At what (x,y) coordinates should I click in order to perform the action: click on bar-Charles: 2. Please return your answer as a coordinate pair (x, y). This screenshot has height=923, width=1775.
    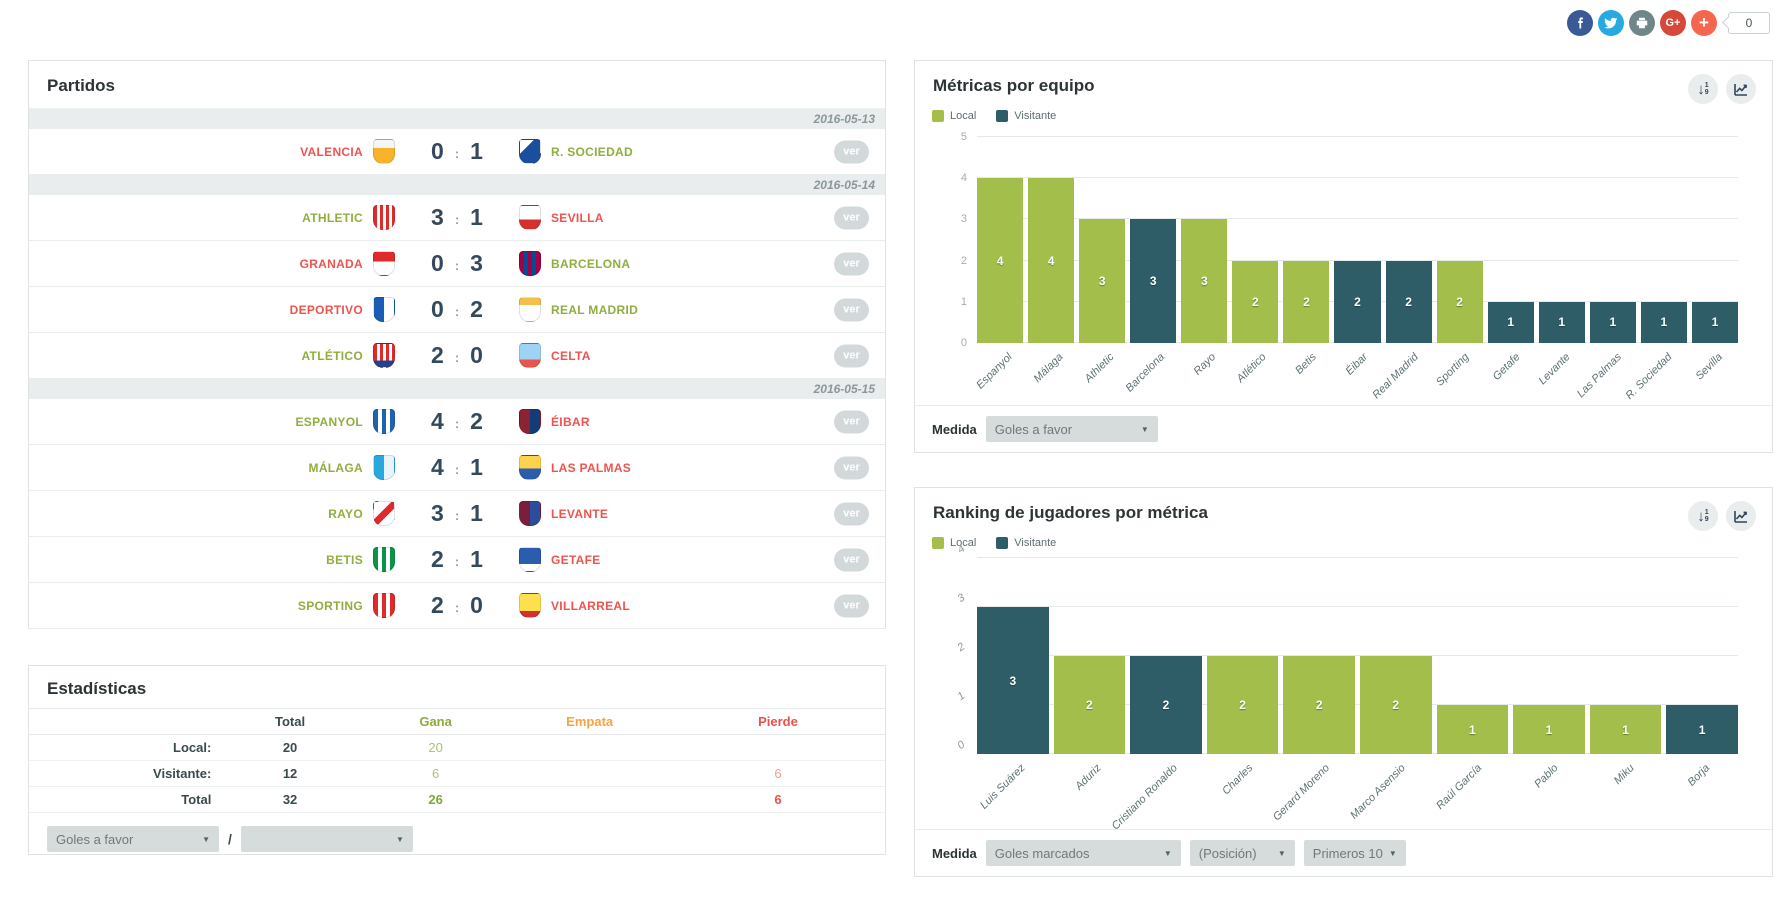
    Looking at the image, I should click on (1242, 705).